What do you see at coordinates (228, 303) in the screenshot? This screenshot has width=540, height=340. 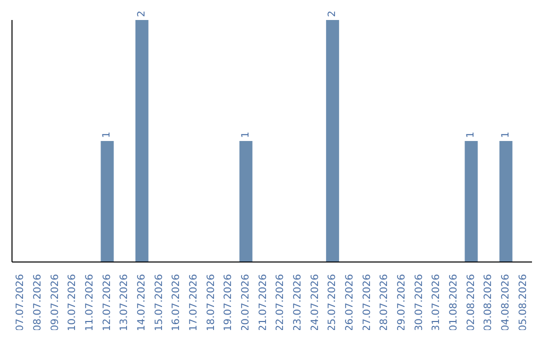 I see `x-tick-label: 19.07.2026` at bounding box center [228, 303].